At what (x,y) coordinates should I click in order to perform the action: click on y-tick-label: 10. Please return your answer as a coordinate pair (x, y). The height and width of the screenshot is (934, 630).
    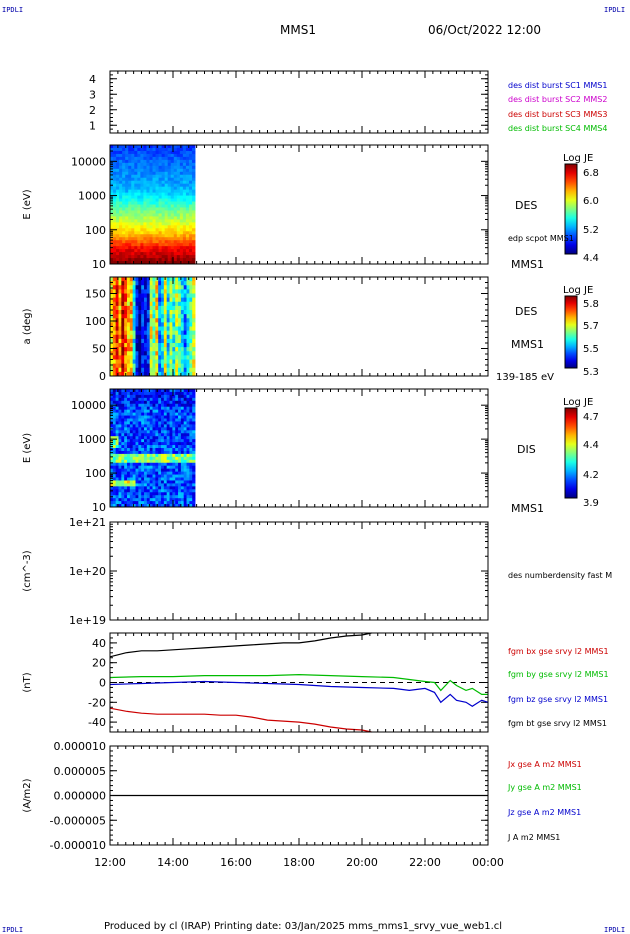
    Looking at the image, I should click on (99, 264).